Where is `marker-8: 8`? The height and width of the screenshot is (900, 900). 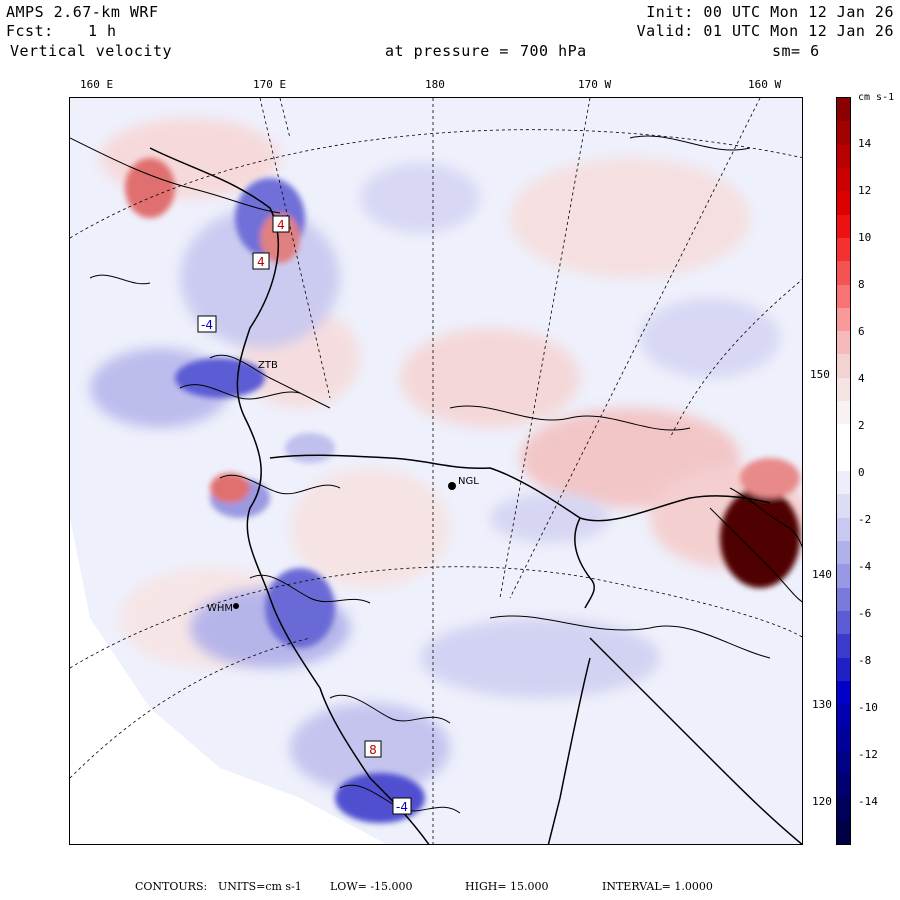 marker-8: 8 is located at coordinates (373, 749).